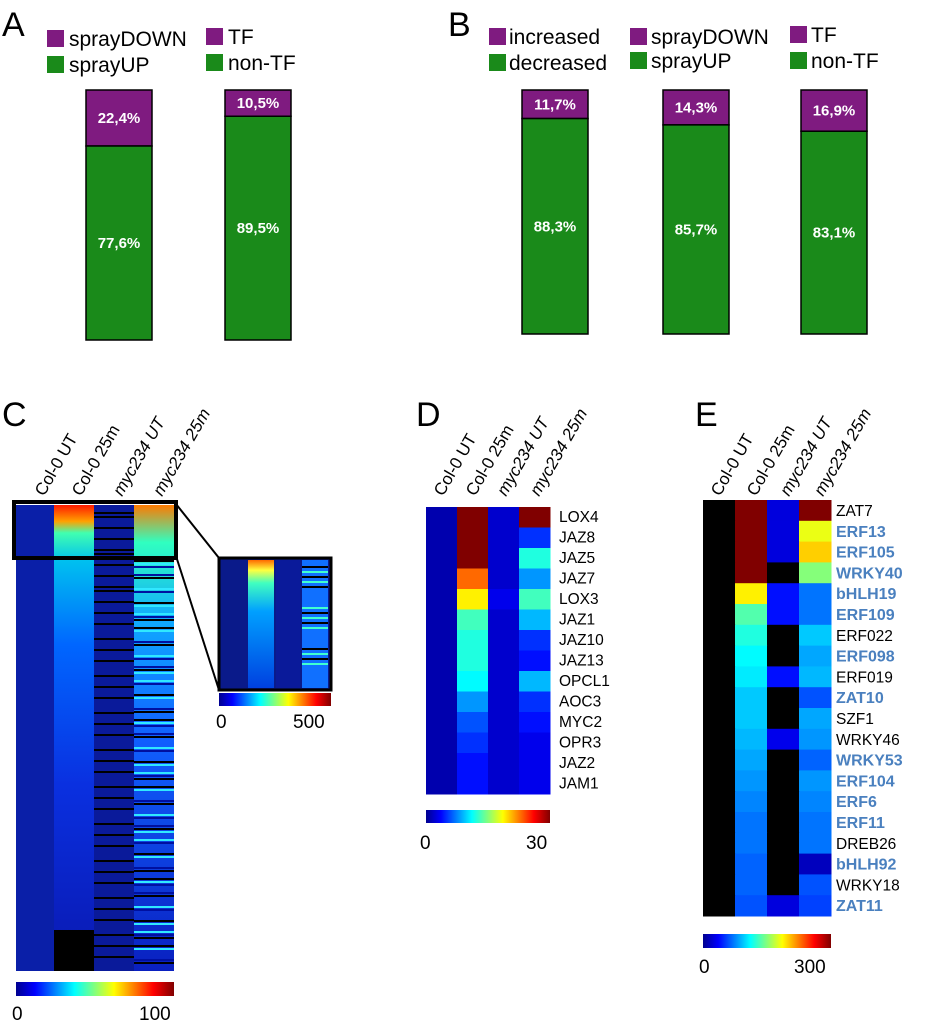 The height and width of the screenshot is (1024, 932). I want to click on colorbar-inset-max: 500, so click(309, 722).